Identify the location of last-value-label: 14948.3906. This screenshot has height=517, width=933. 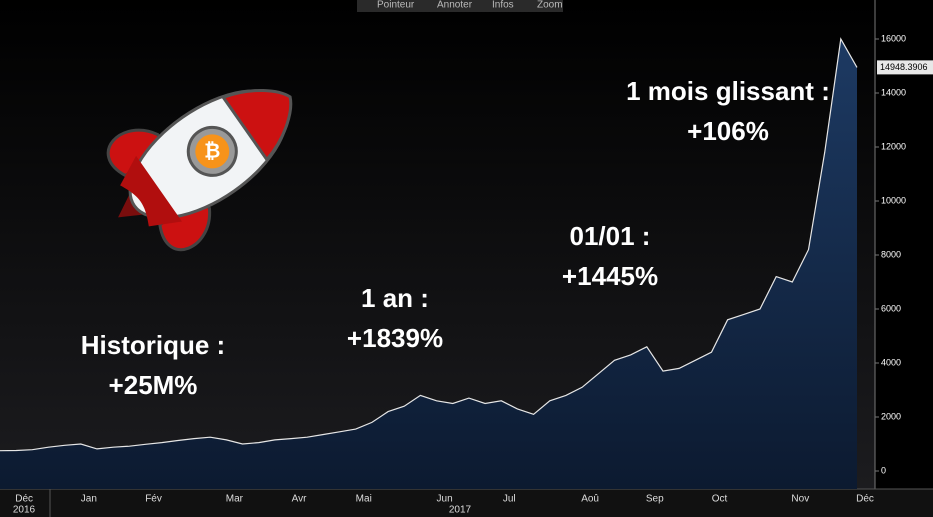
(904, 67).